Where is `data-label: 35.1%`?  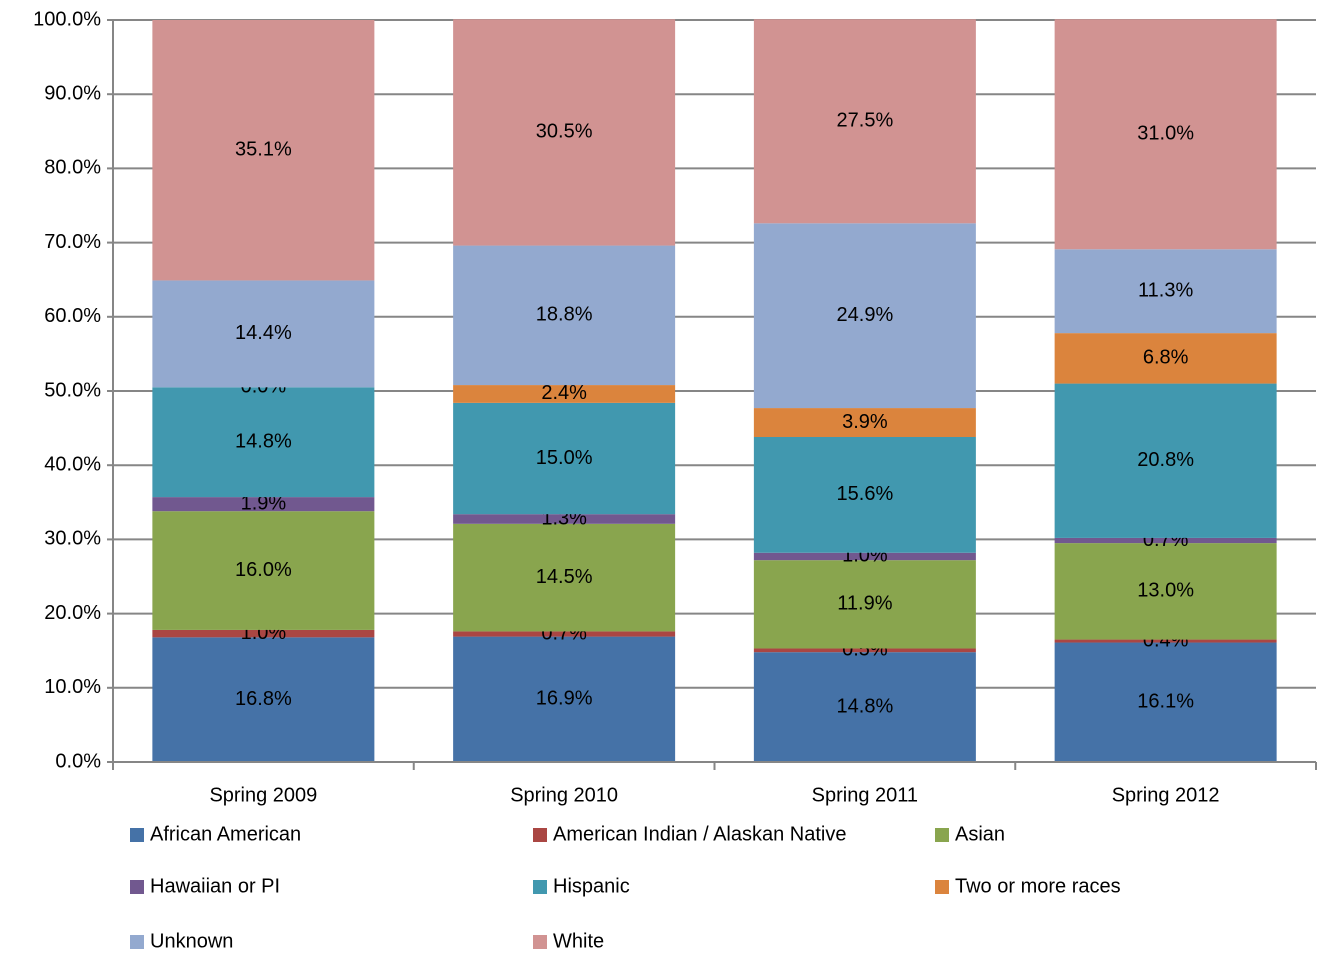 data-label: 35.1% is located at coordinates (263, 150).